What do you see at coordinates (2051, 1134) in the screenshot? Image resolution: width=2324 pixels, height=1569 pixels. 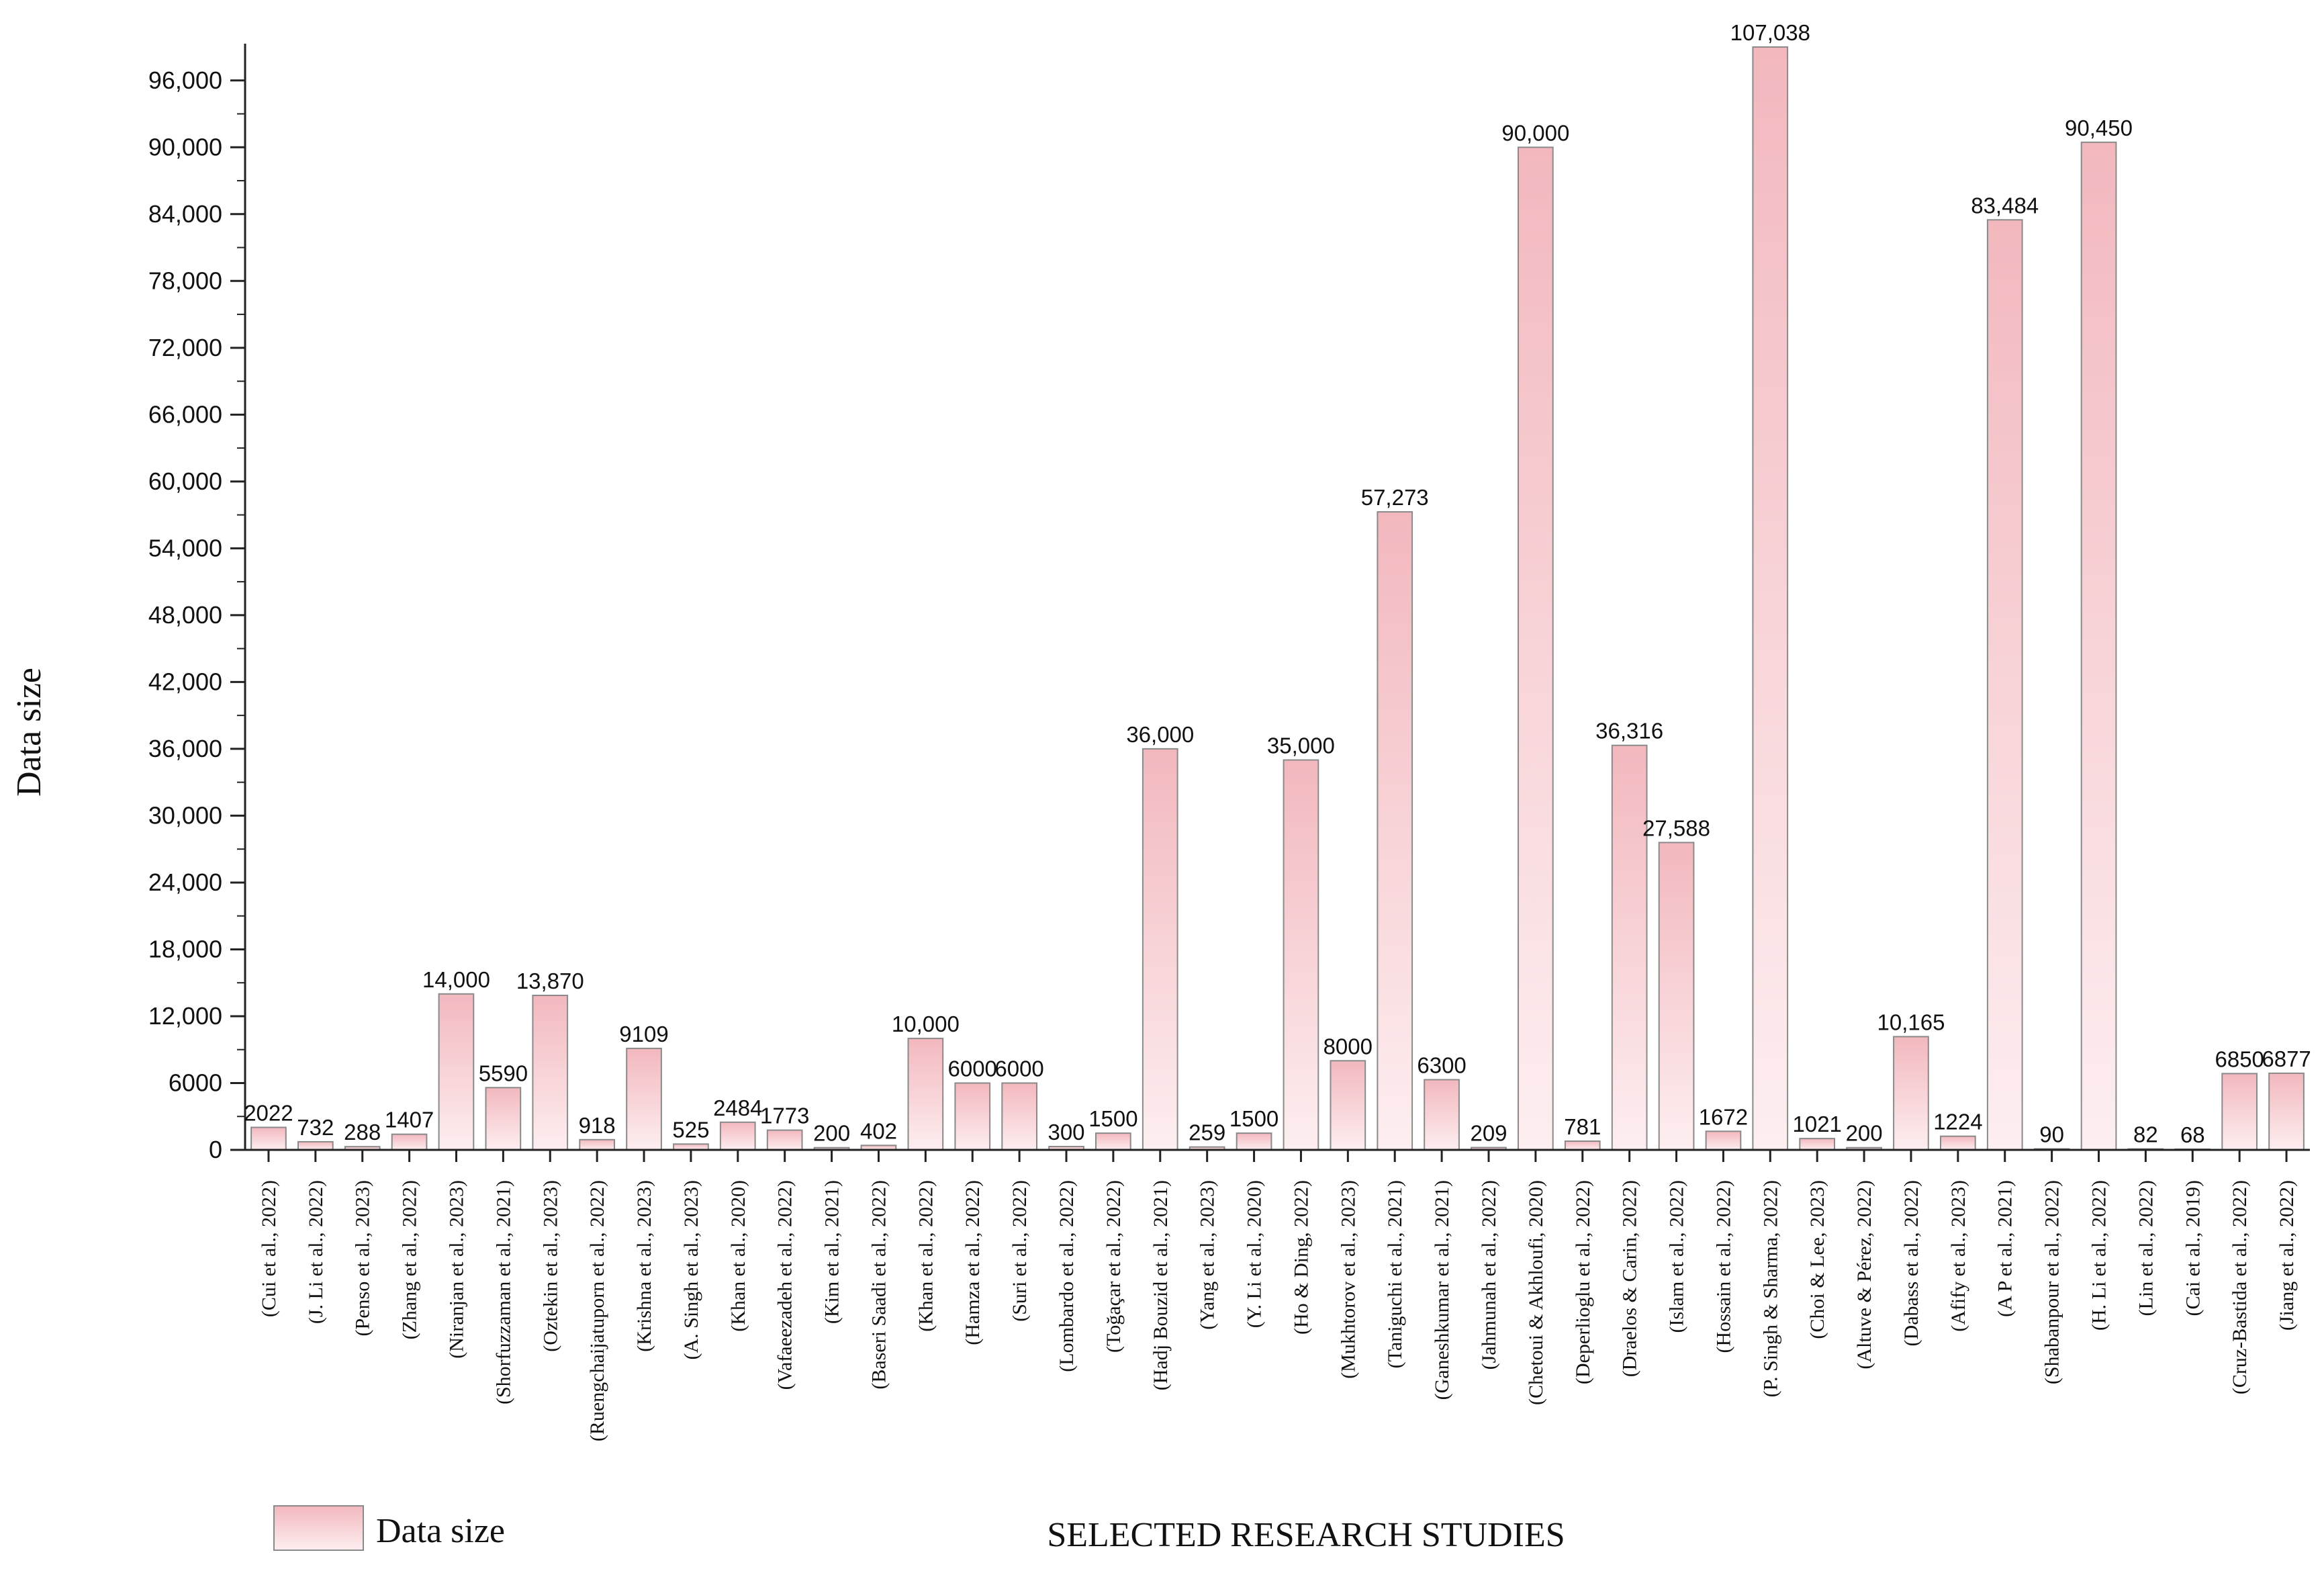 I see `data-label-39: 90` at bounding box center [2051, 1134].